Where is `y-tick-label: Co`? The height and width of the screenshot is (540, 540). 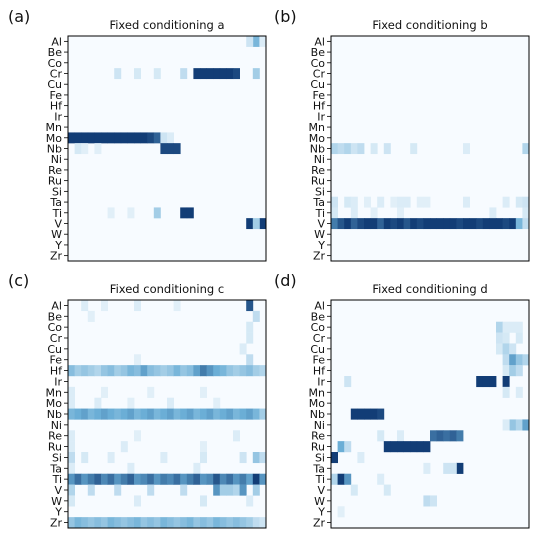
y-tick-label: Co is located at coordinates (55, 63).